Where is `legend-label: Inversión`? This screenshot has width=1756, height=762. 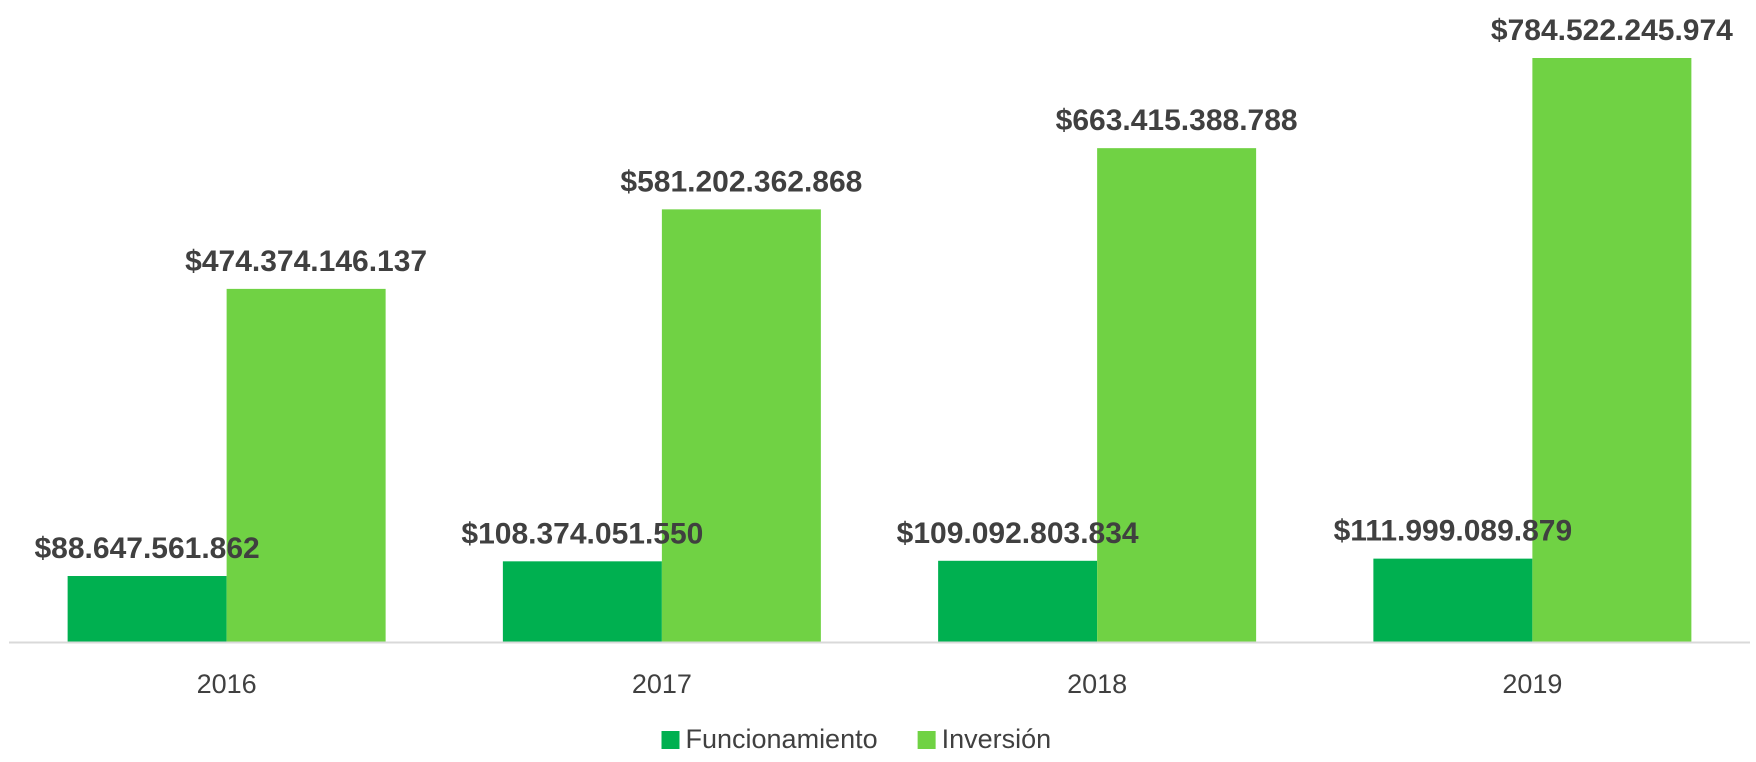 legend-label: Inversión is located at coordinates (997, 739).